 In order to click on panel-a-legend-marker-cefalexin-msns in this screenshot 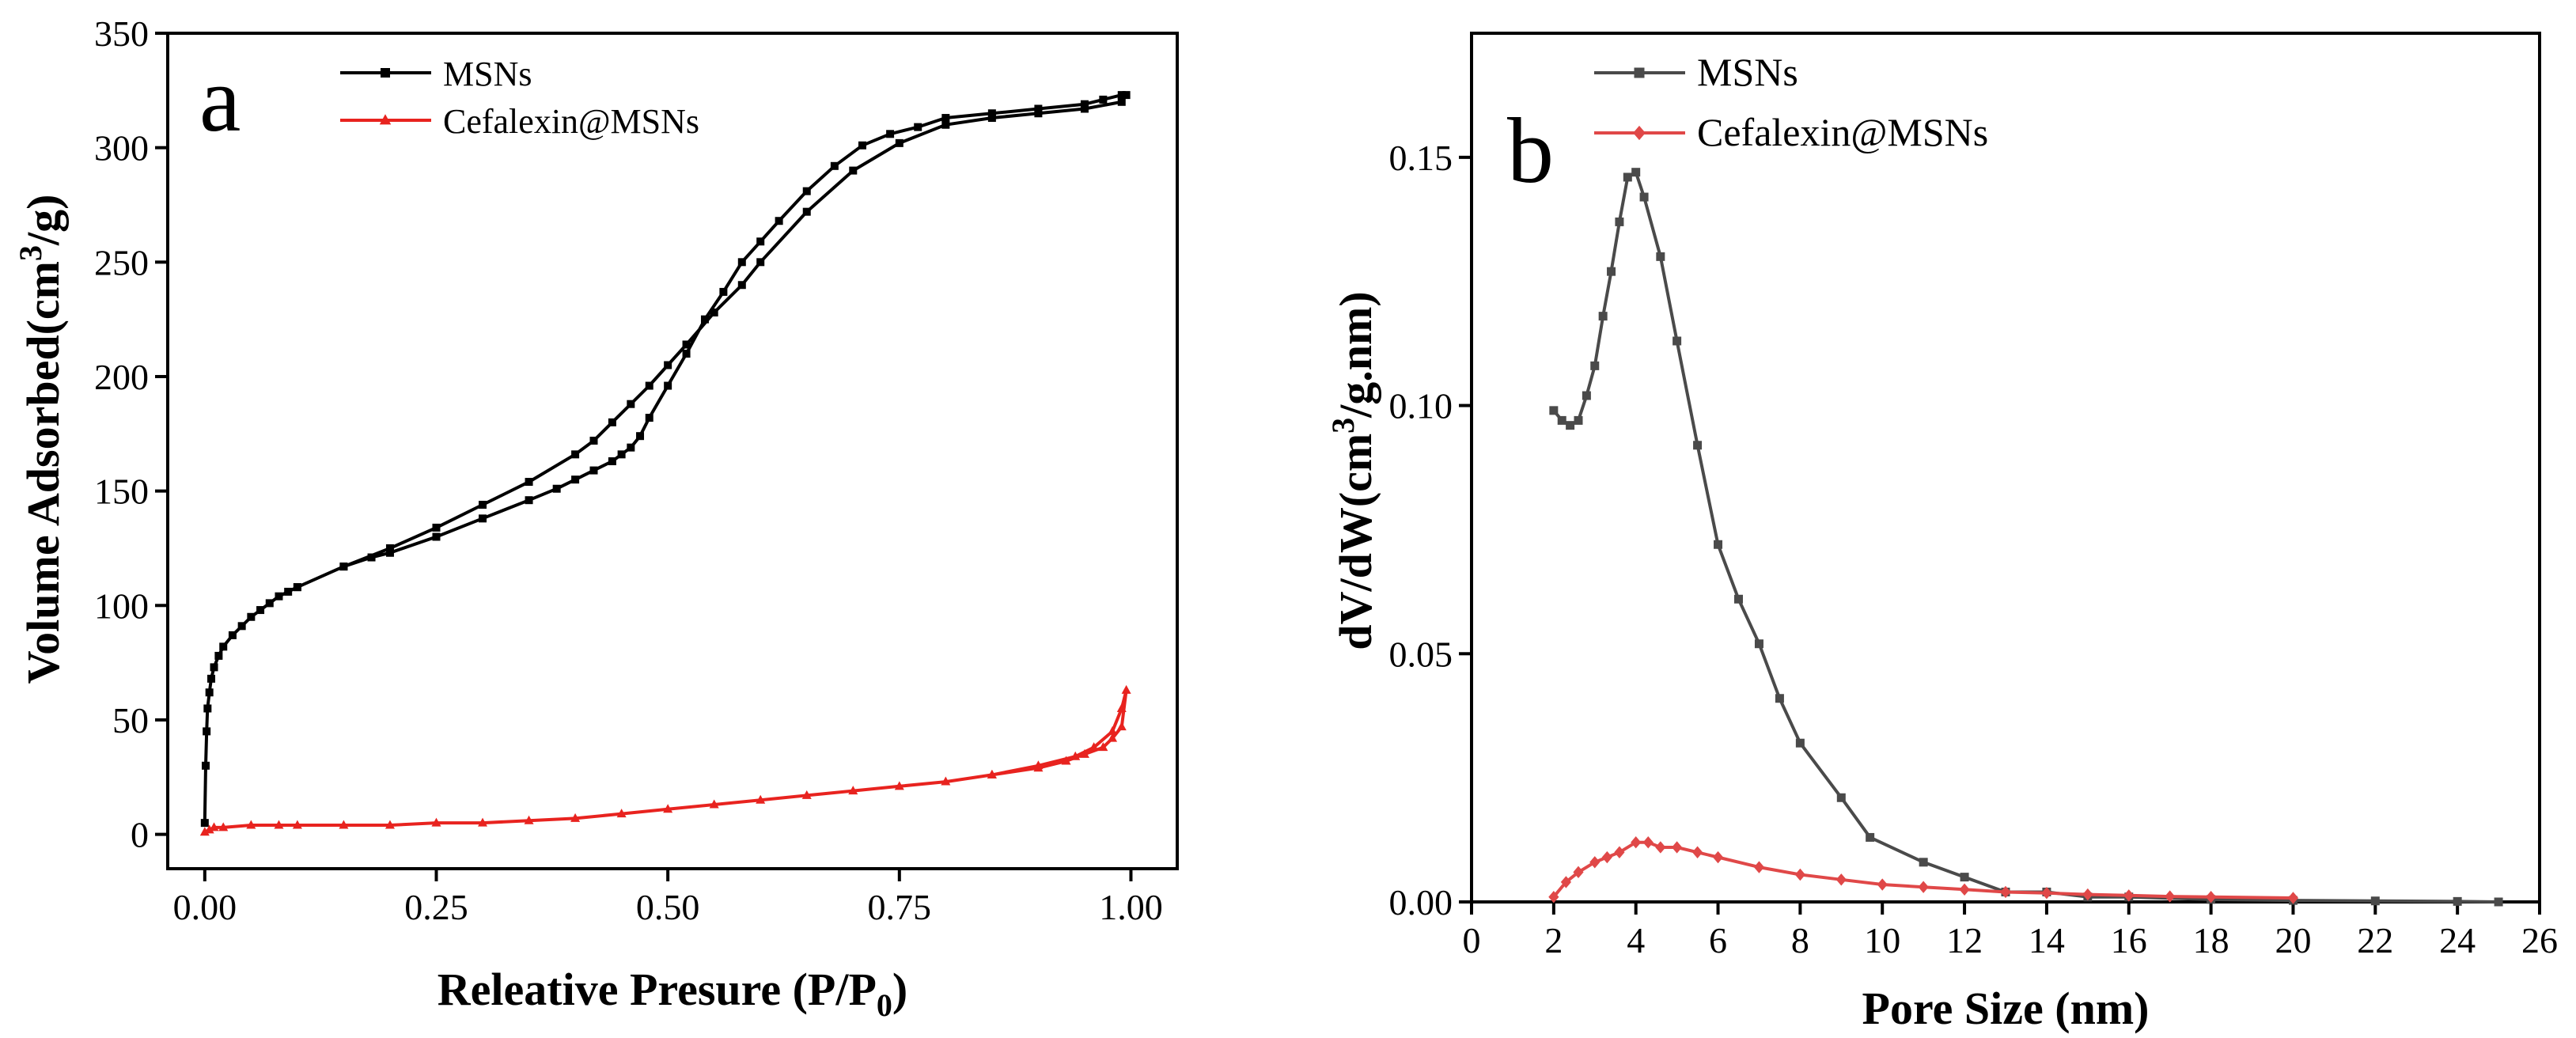, I will do `click(385, 119)`.